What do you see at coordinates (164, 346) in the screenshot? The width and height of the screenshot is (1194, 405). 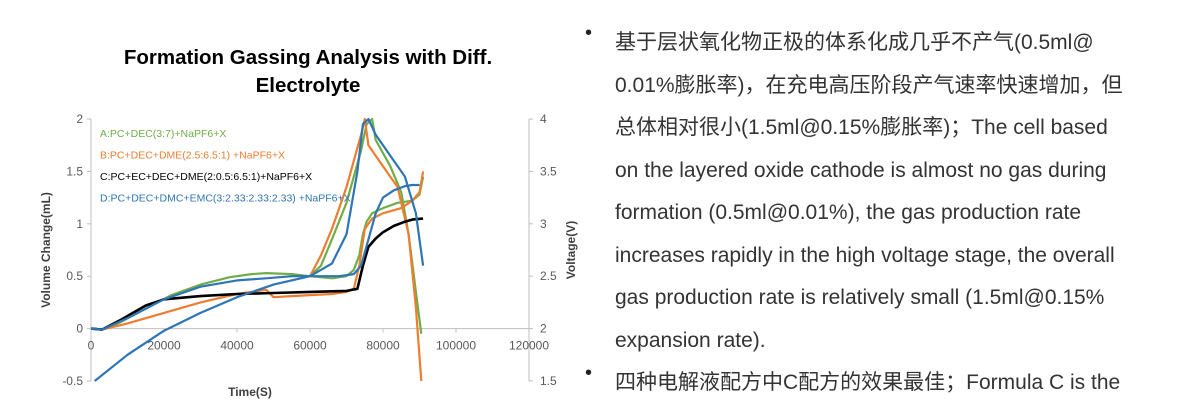 I see `x-tick-label: 20000` at bounding box center [164, 346].